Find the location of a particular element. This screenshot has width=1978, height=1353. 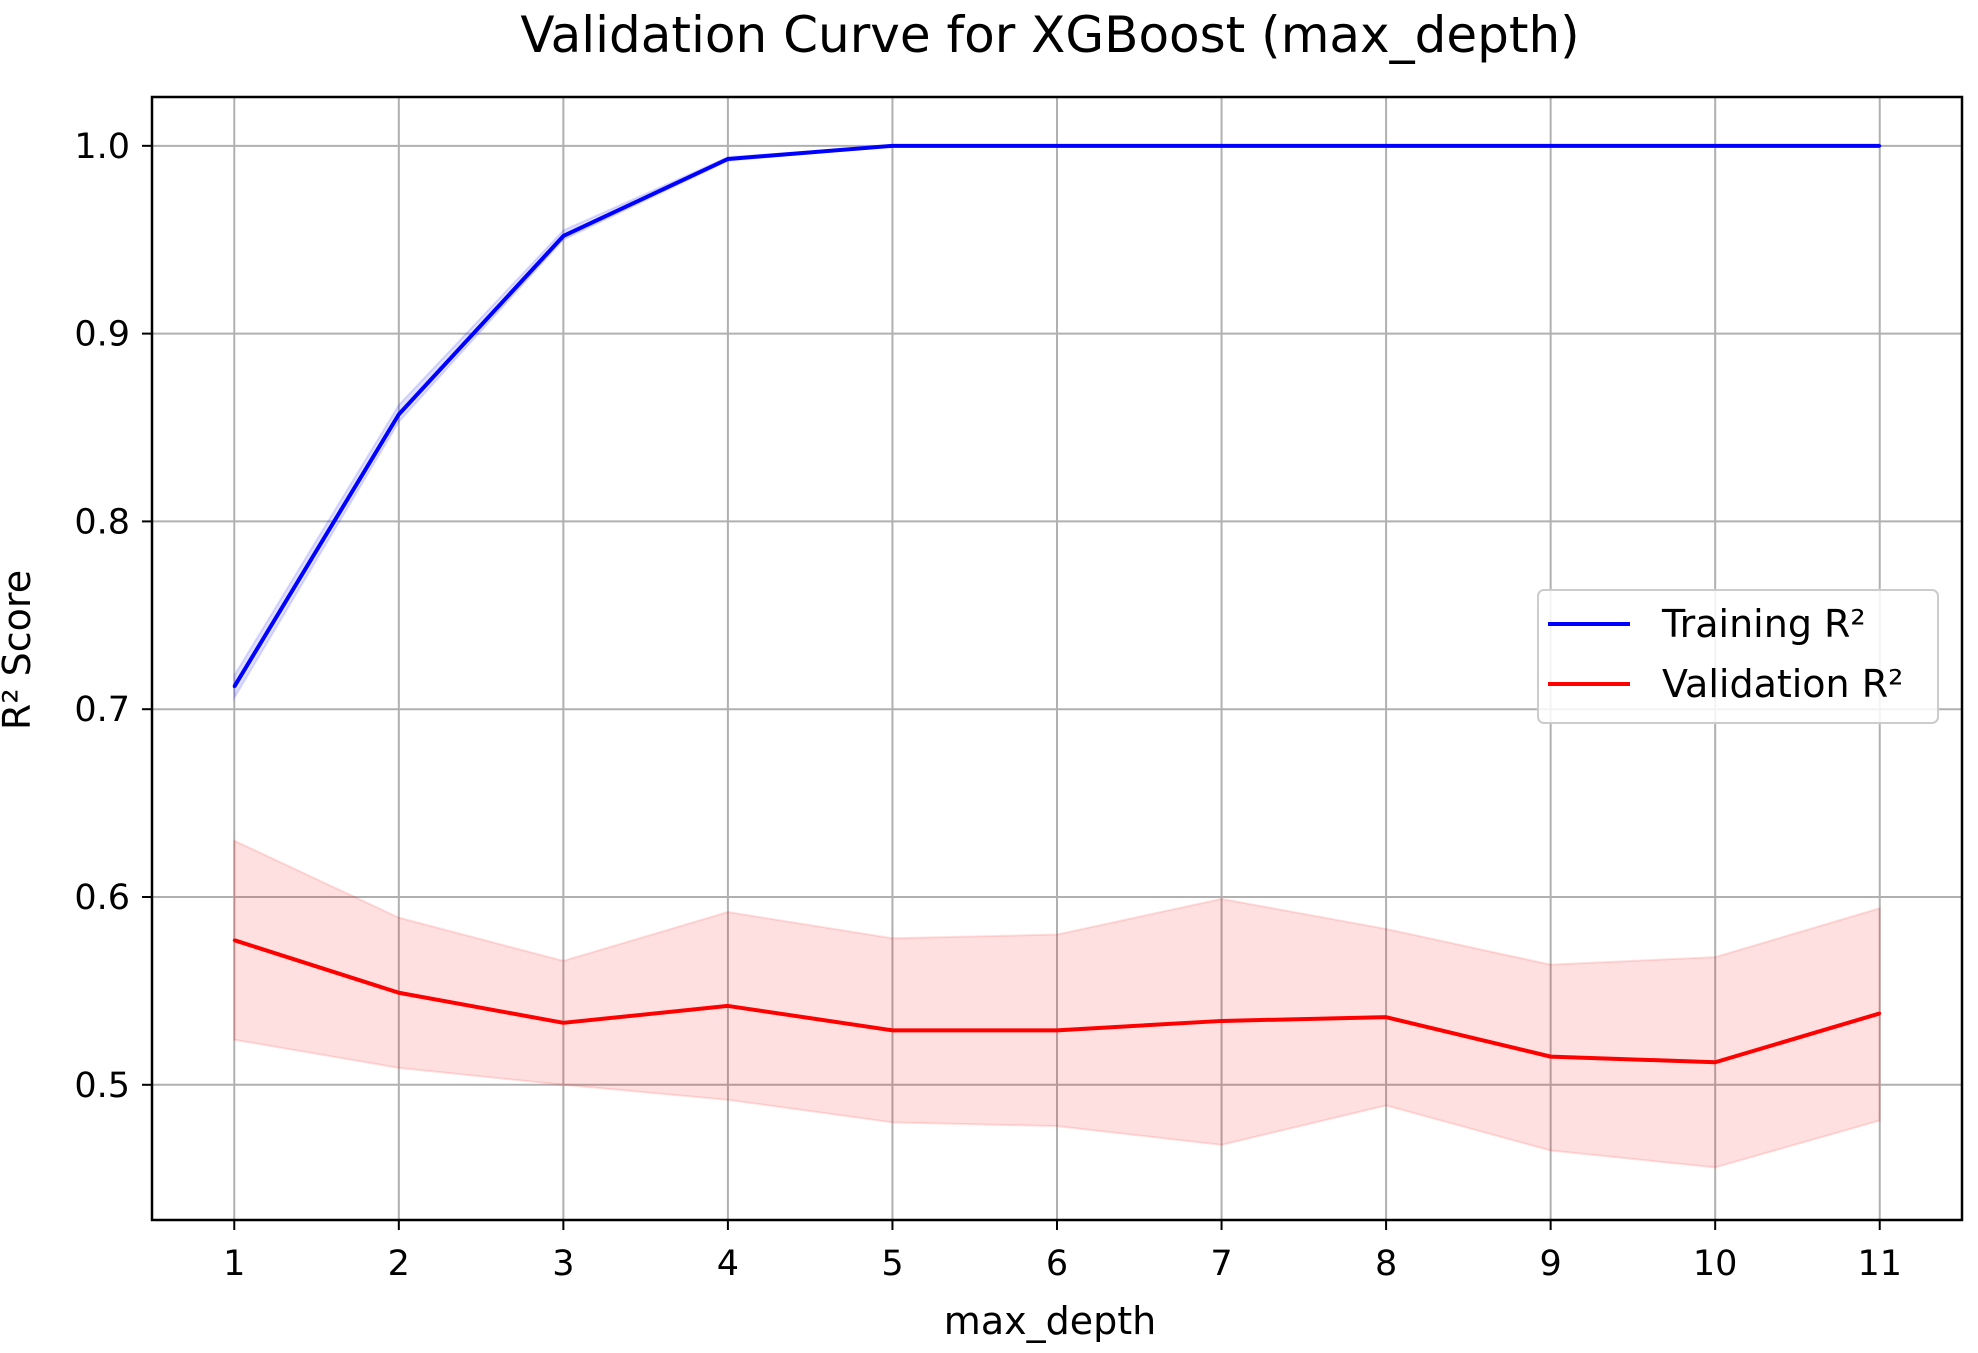

legend-box is located at coordinates (1738, 656).